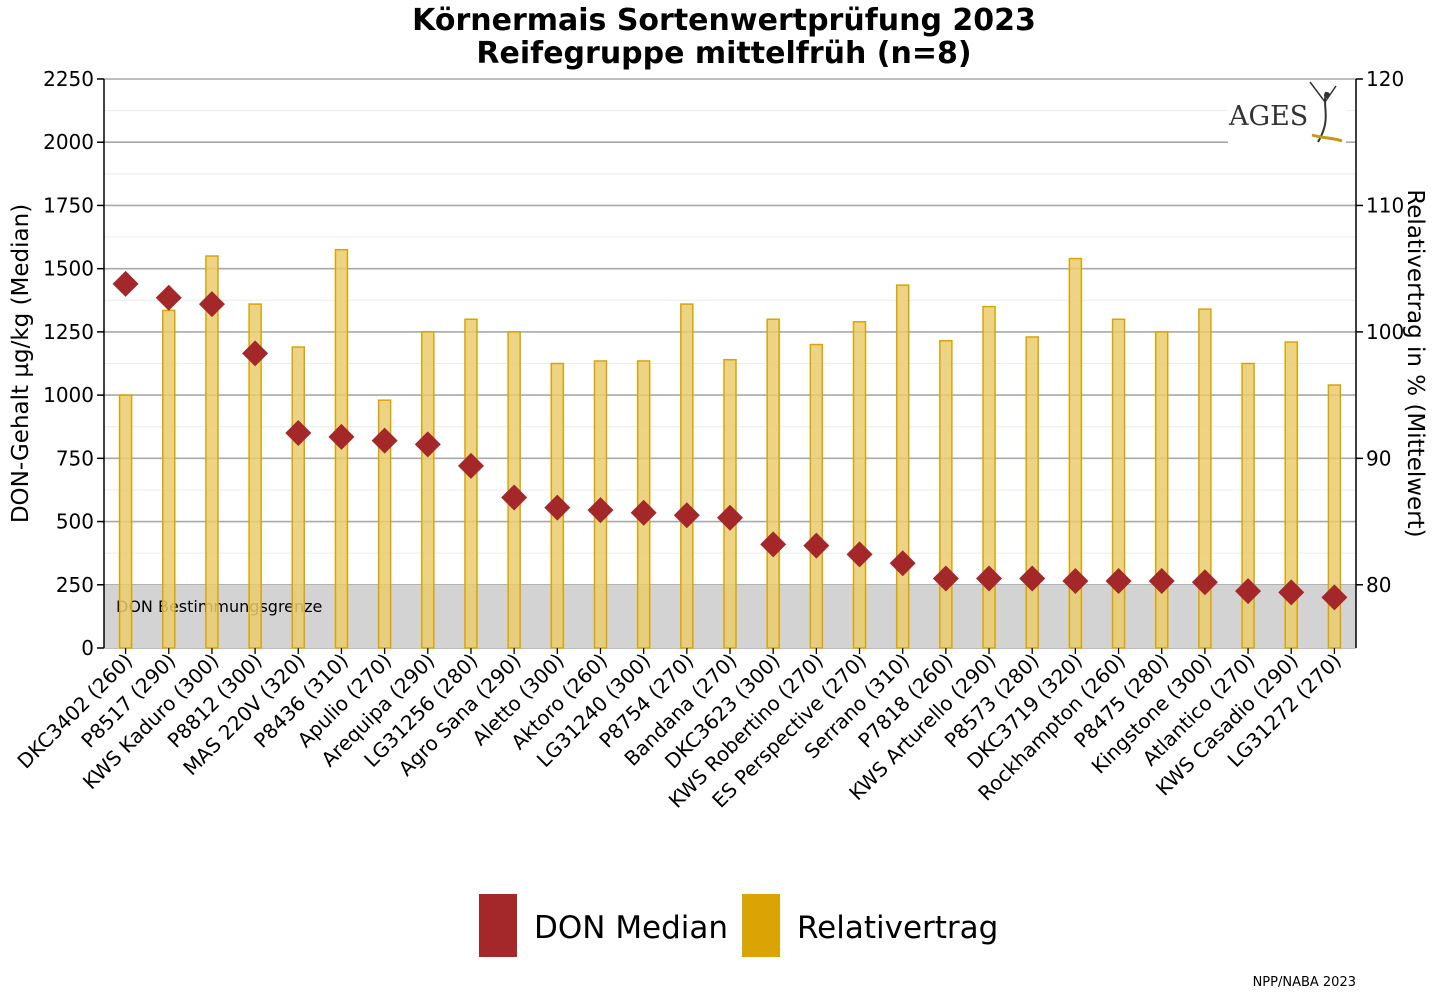 The image size is (1440, 997). Describe the element at coordinates (1385, 332) in the screenshot. I see `right-tick-label: 100` at that location.